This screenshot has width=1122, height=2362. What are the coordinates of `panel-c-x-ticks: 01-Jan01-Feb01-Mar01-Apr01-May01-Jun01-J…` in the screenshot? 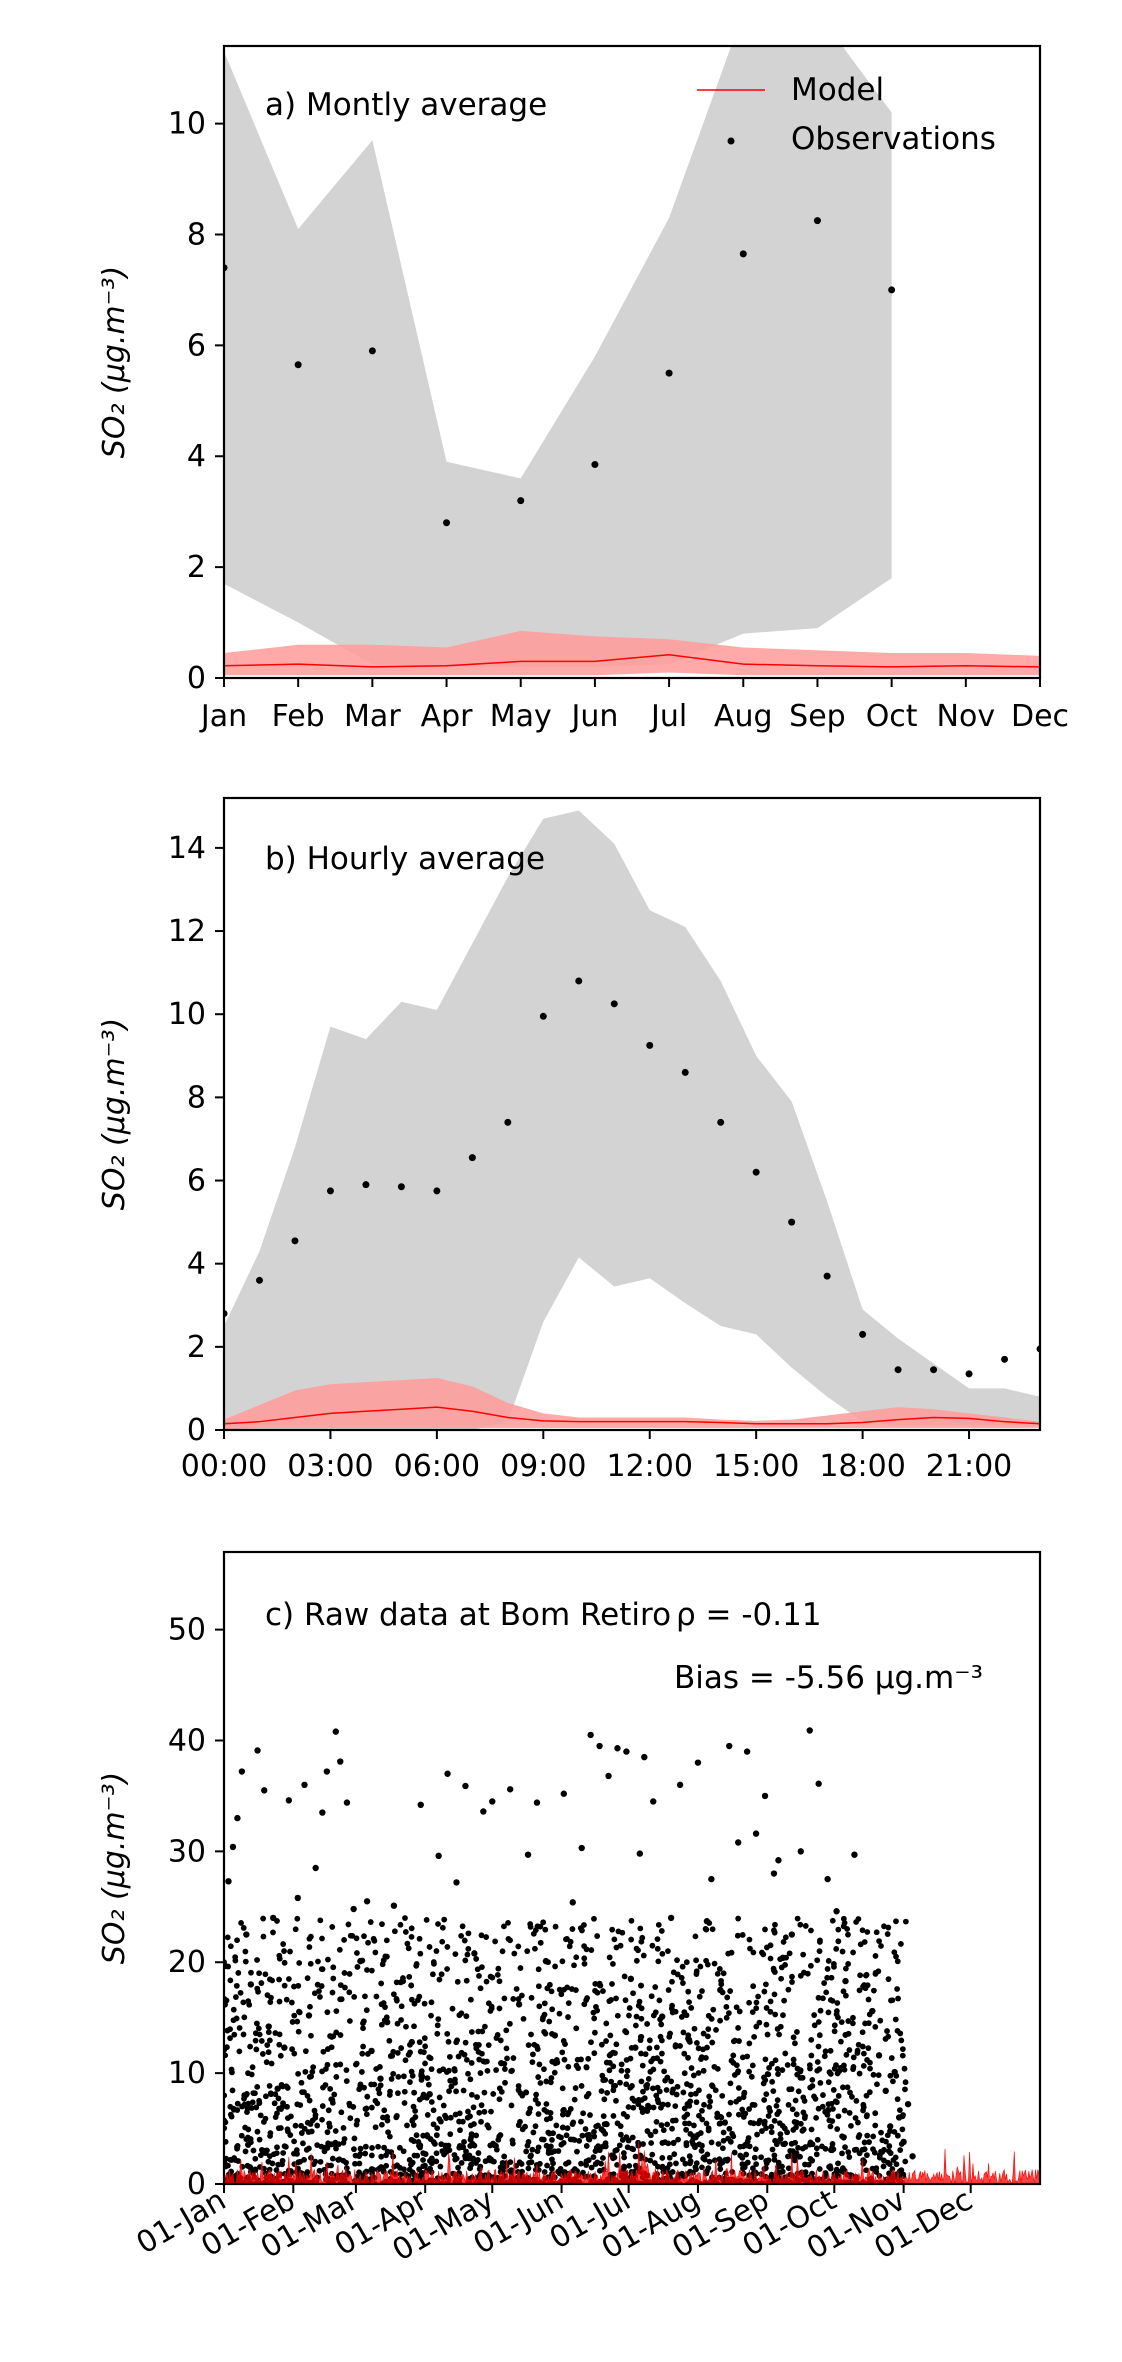 It's located at (555, 2225).